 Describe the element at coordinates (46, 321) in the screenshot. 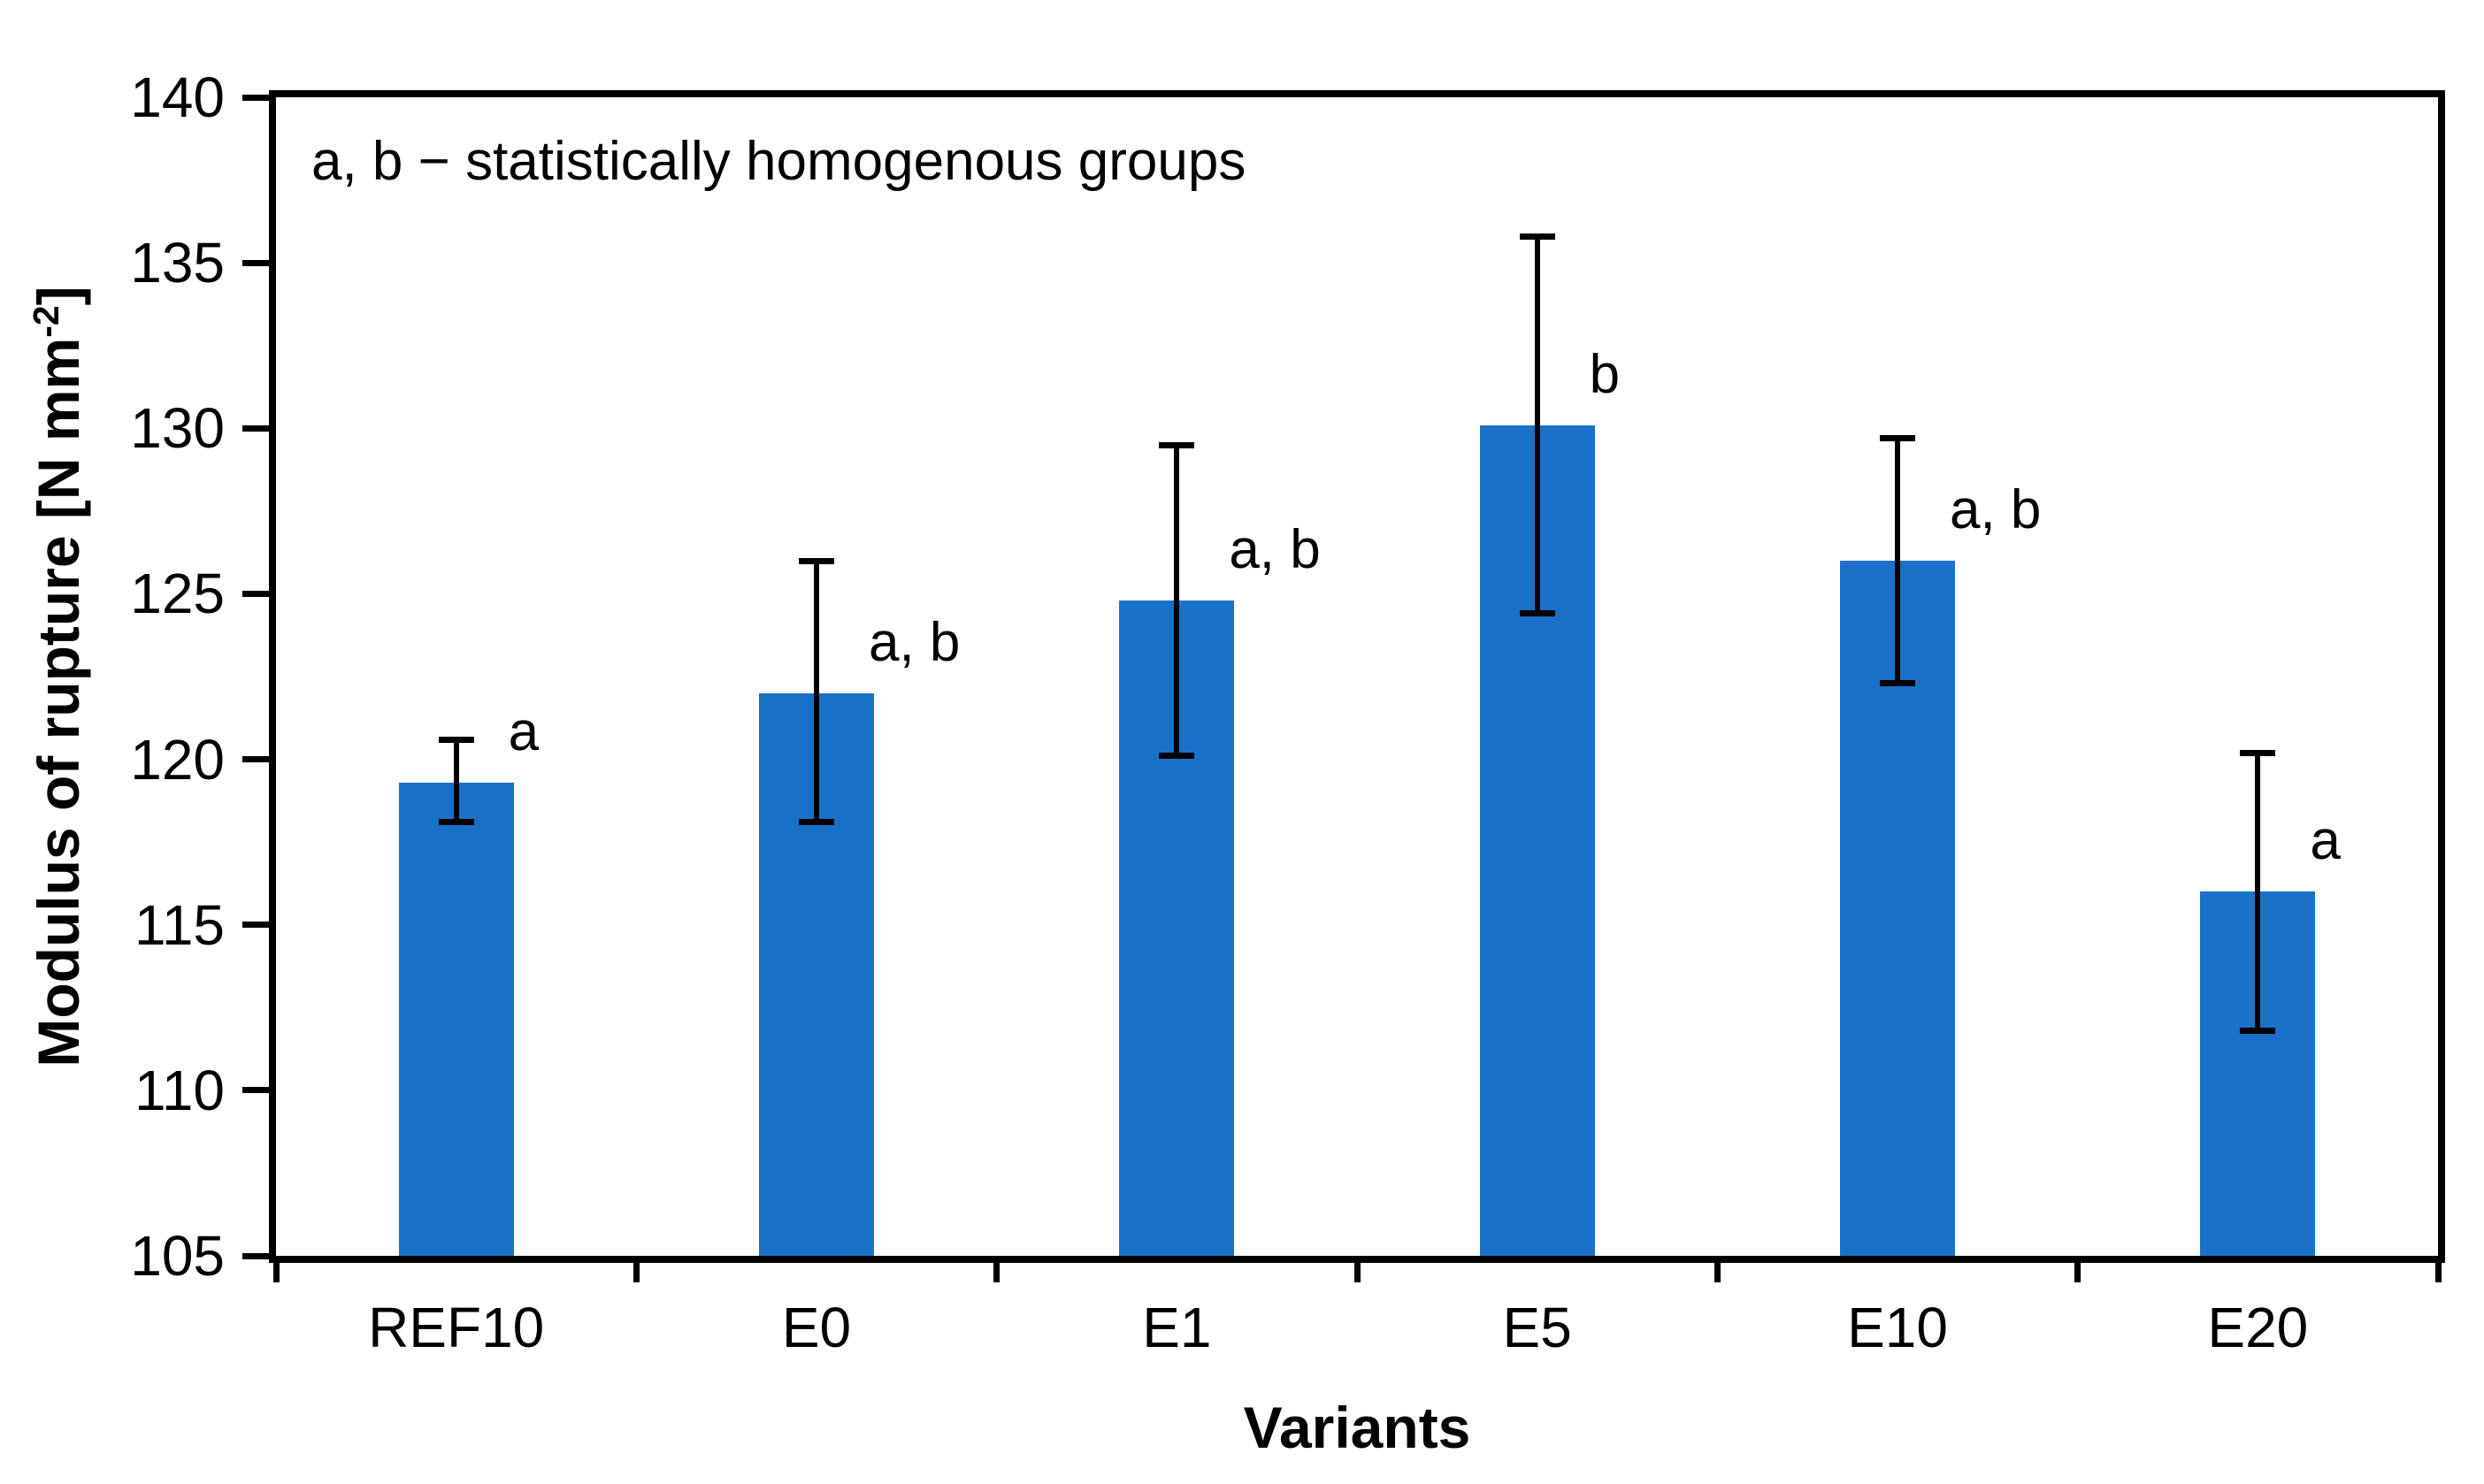

I see `y-axis-title-superscript: -2` at that location.